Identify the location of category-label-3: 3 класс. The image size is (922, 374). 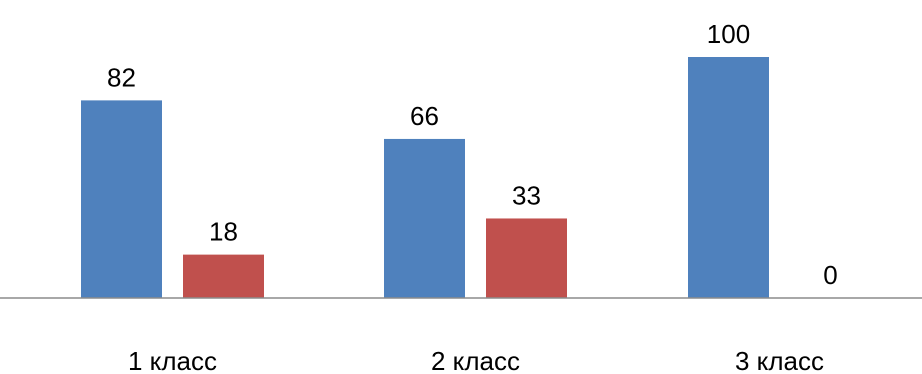
(779, 360).